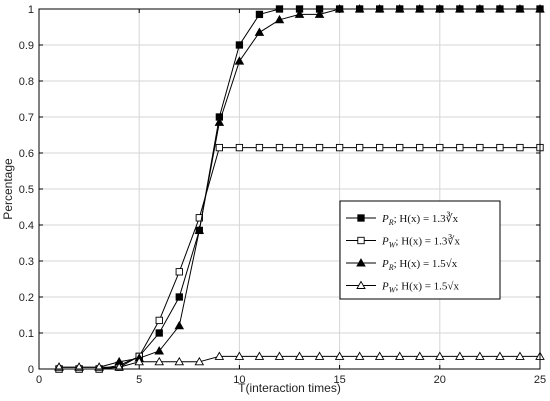 This screenshot has height=401, width=550. I want to click on legend-item: PR; H(x) = 1.5√x, so click(402, 265).